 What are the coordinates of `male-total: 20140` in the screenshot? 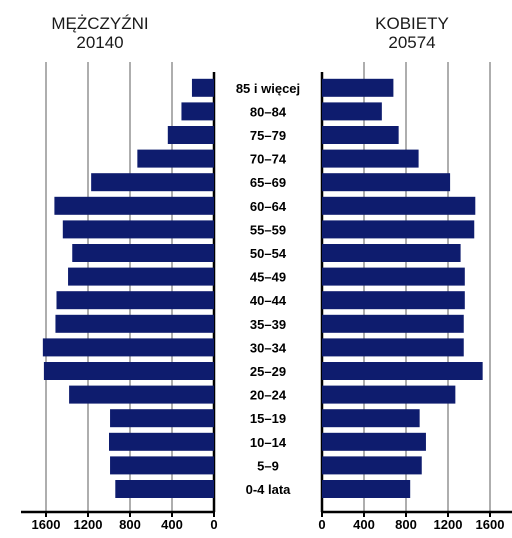 It's located at (100, 42).